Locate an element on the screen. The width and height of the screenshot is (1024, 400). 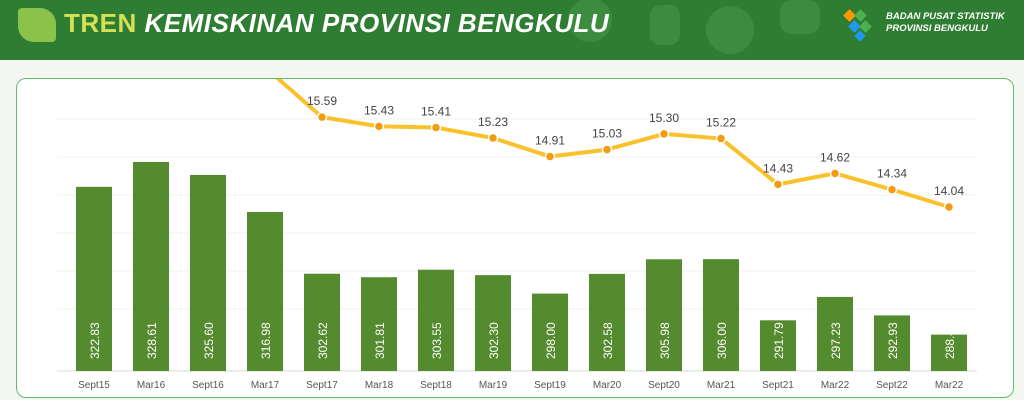
org-name-line1: BADAN PUSAT STATISTIK is located at coordinates (945, 16).